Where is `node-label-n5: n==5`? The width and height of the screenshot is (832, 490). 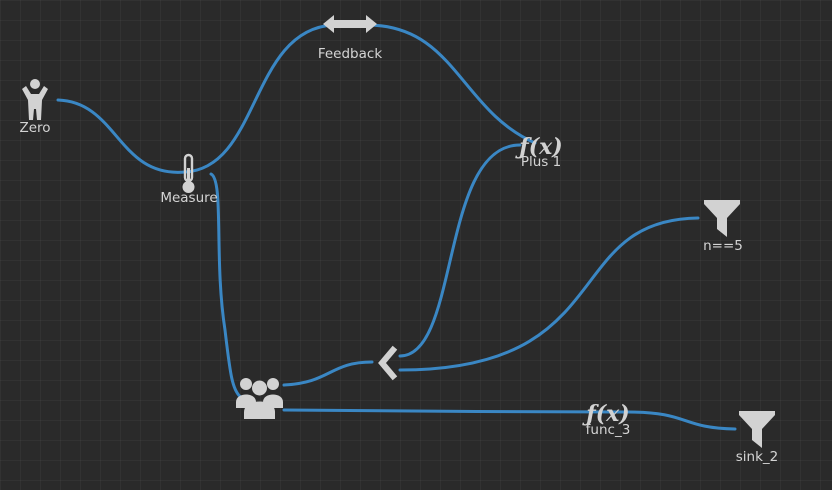
node-label-n5: n==5 is located at coordinates (723, 246).